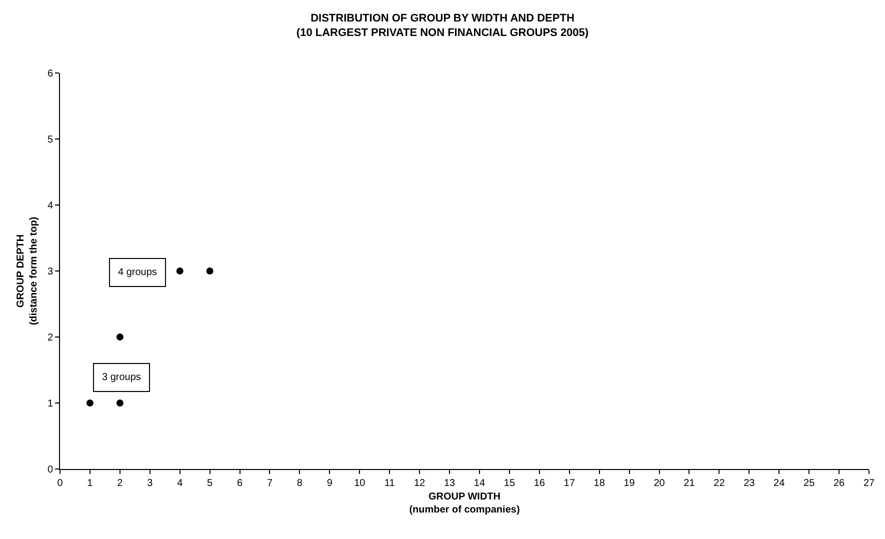 The image size is (885, 539). What do you see at coordinates (540, 483) in the screenshot?
I see `x-tick-label: 16` at bounding box center [540, 483].